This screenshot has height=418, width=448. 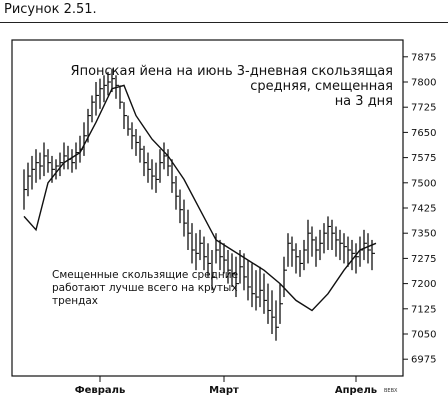 I want to click on caption-rule, so click(x=224, y=22).